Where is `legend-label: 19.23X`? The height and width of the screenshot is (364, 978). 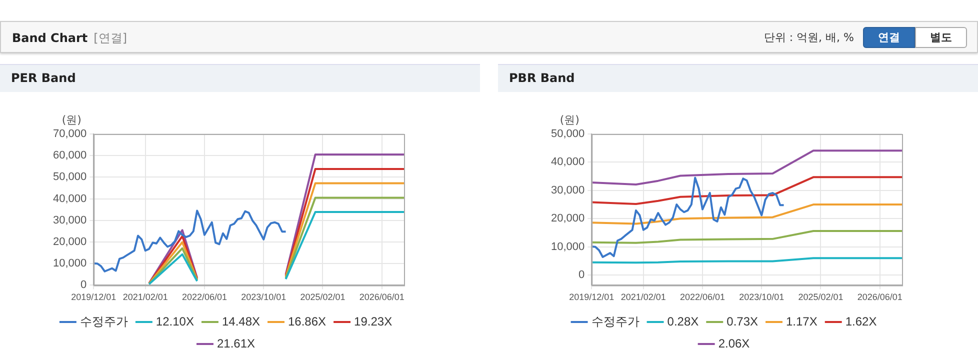 legend-label: 19.23X is located at coordinates (373, 321).